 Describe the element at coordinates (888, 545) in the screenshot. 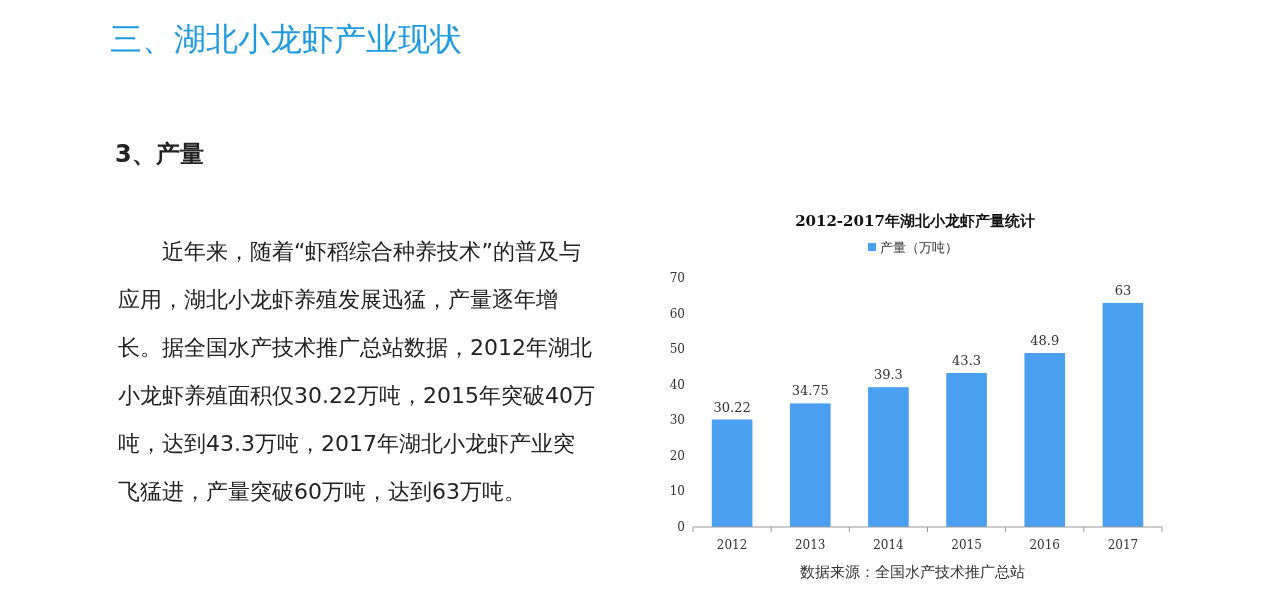

I see `x-tick: 2014` at that location.